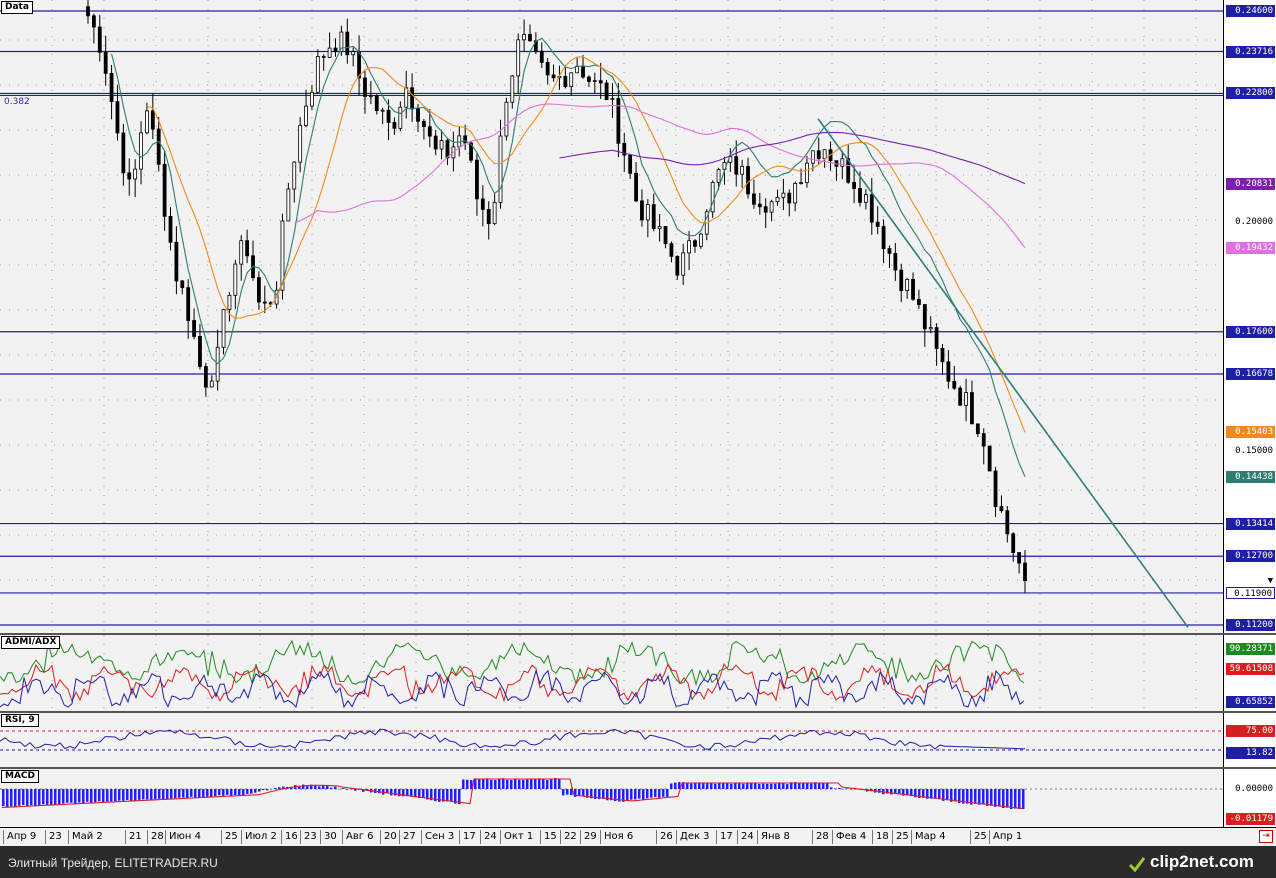 This screenshot has height=878, width=1276. Describe the element at coordinates (1250, 556) in the screenshot. I see `price-label: 0.12700` at that location.